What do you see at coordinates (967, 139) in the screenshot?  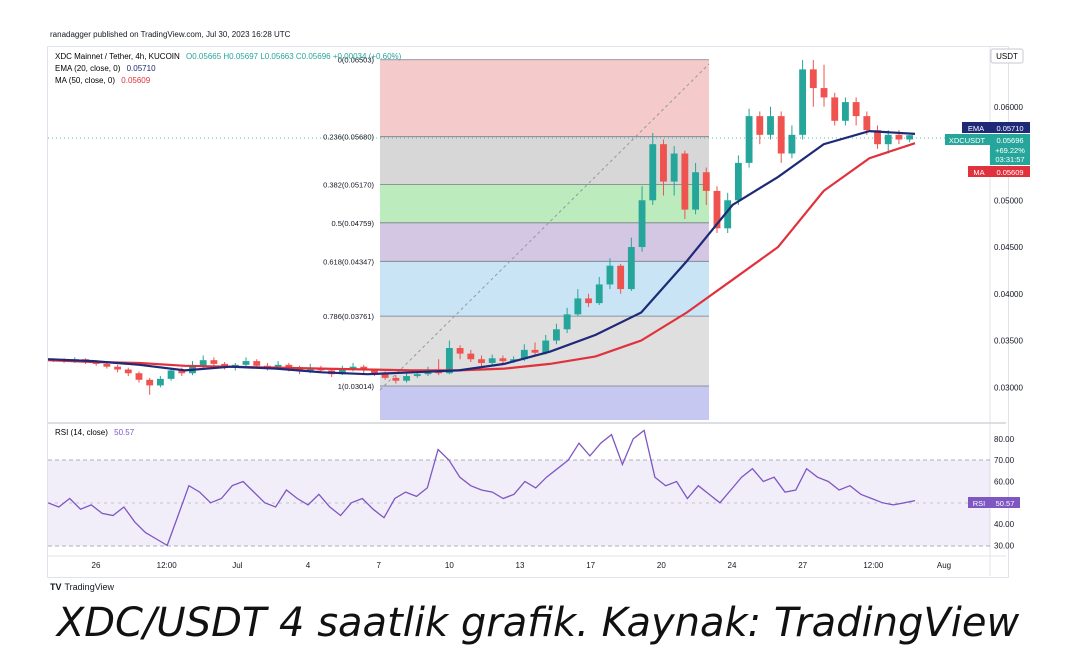 I see `symbol-tag-badge` at bounding box center [967, 139].